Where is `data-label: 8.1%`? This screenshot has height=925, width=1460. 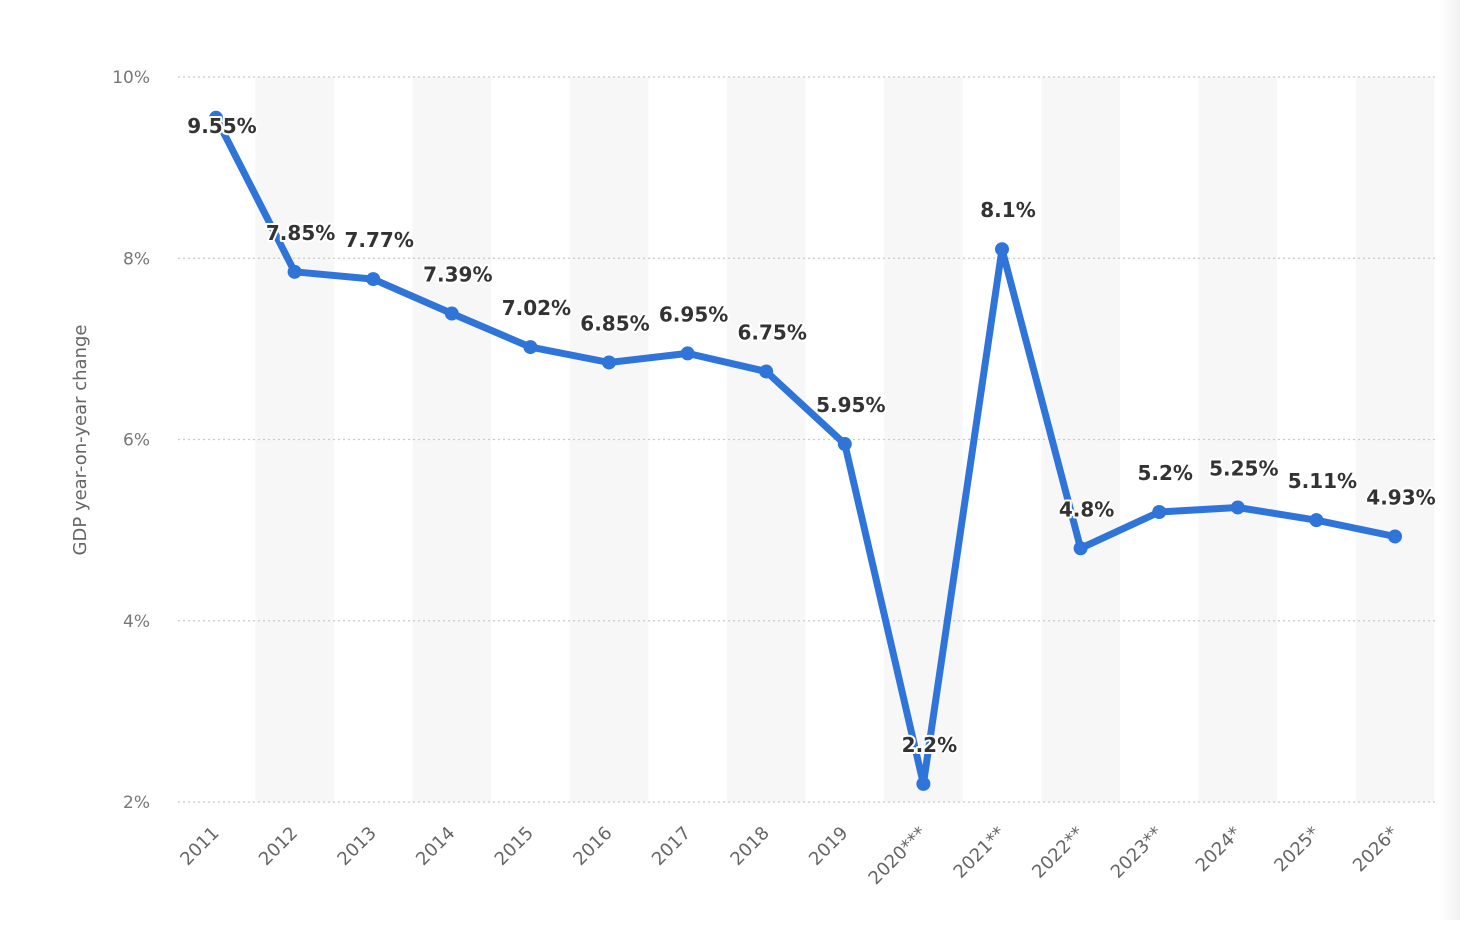 data-label: 8.1% is located at coordinates (1007, 210).